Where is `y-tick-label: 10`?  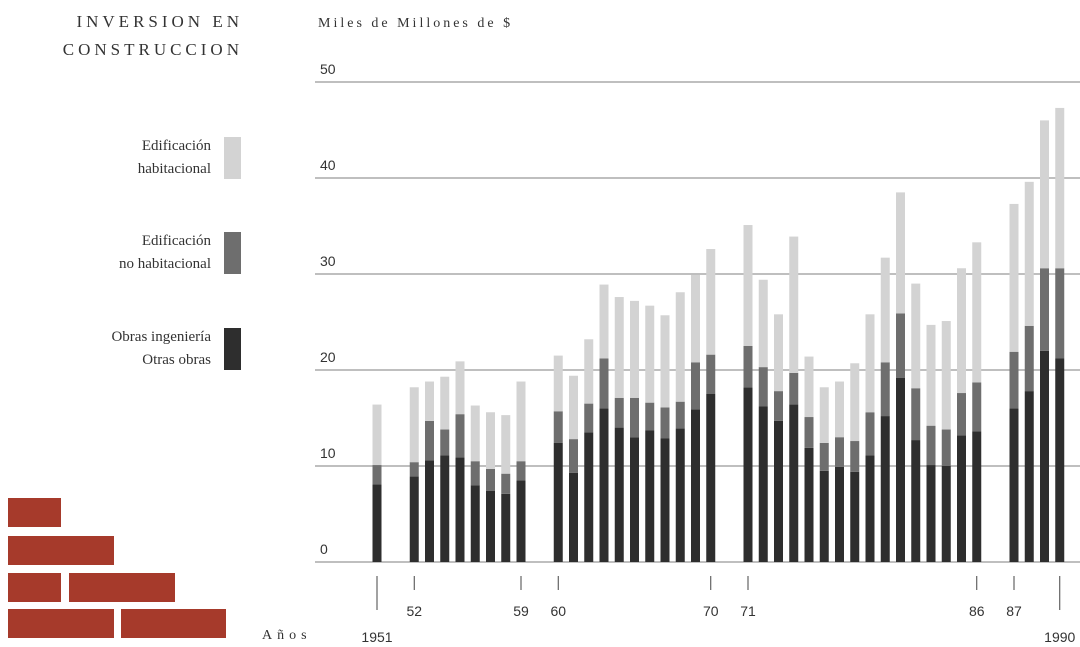 y-tick-label: 10 is located at coordinates (328, 453).